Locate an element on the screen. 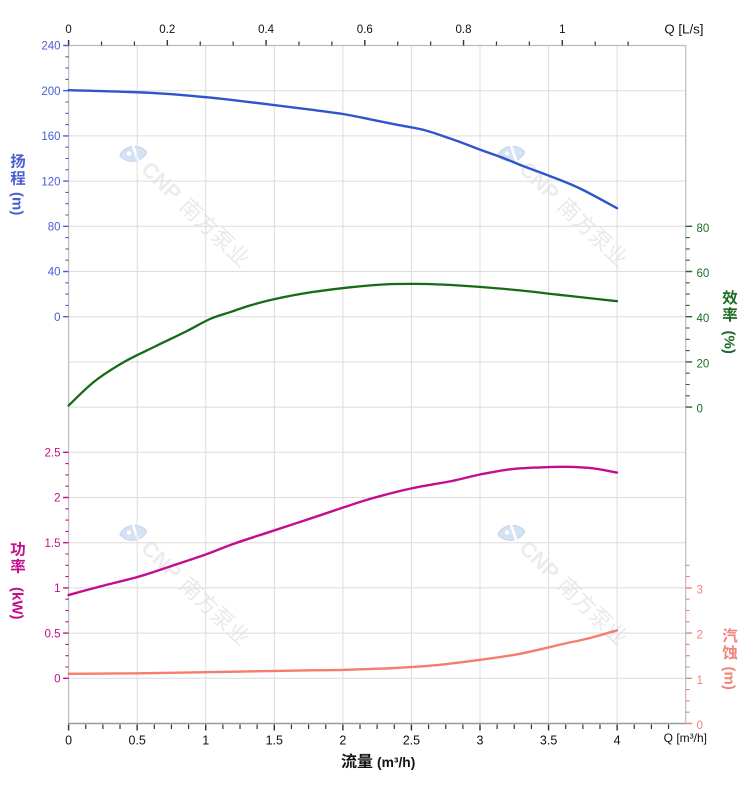 This screenshot has width=752, height=802. svg-text: 20 is located at coordinates (703, 364).